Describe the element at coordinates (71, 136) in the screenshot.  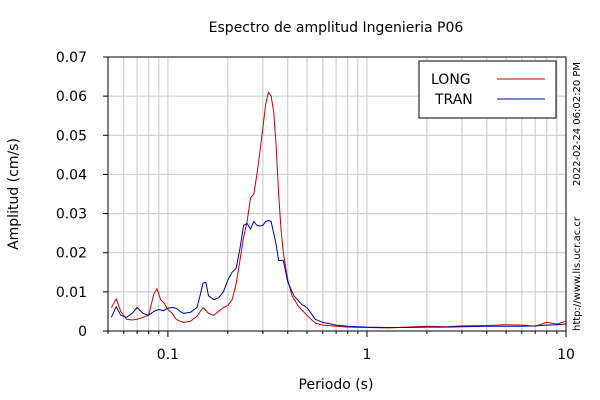
I see `y-tick-label: 0.05` at that location.